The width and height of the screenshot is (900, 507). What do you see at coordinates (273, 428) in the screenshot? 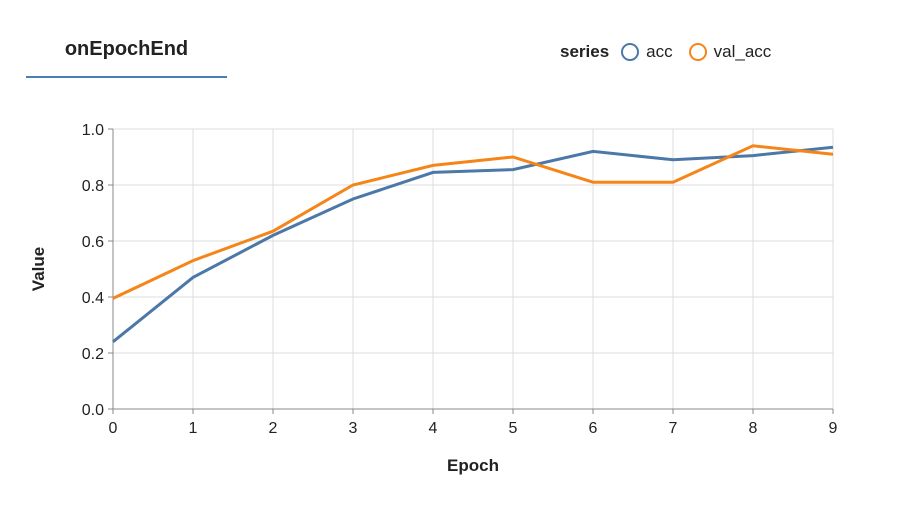
I see `x-tick-label: 2` at bounding box center [273, 428].